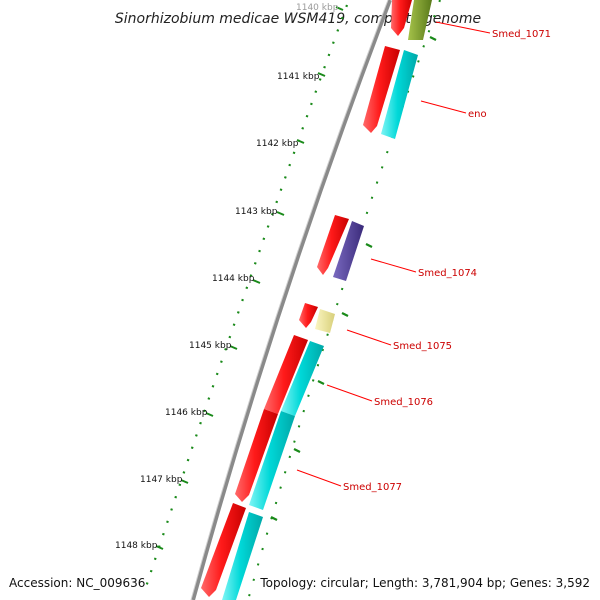 The height and width of the screenshot is (600, 600). What do you see at coordinates (161, 480) in the screenshot?
I see `tick-label: 1147 kbp` at bounding box center [161, 480].